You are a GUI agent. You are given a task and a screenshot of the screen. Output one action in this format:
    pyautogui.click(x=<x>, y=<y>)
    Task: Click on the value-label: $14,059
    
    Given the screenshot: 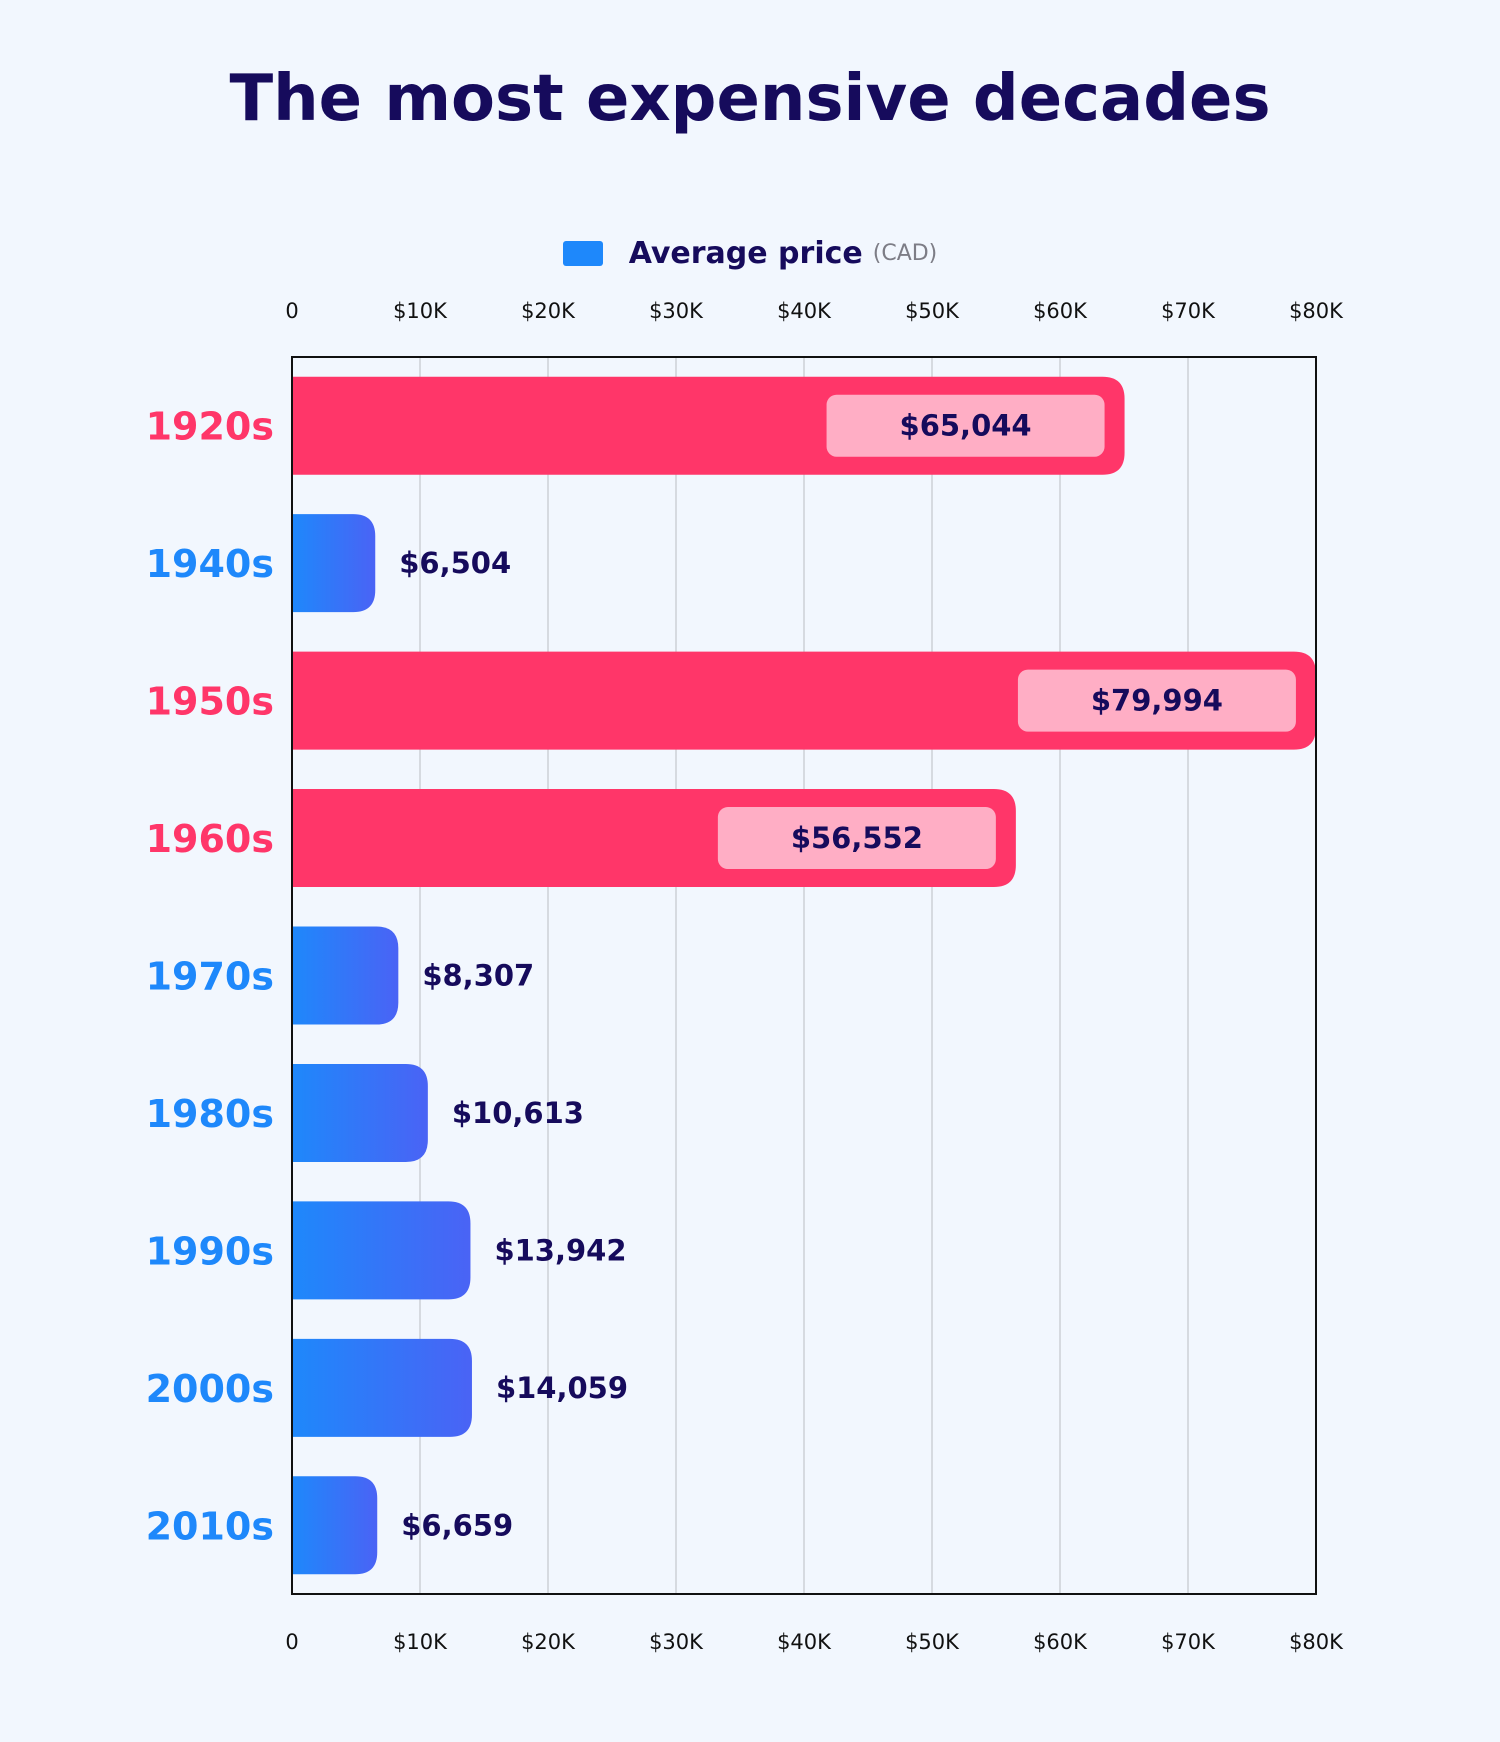 What is the action you would take?
    pyautogui.click(x=562, y=1388)
    